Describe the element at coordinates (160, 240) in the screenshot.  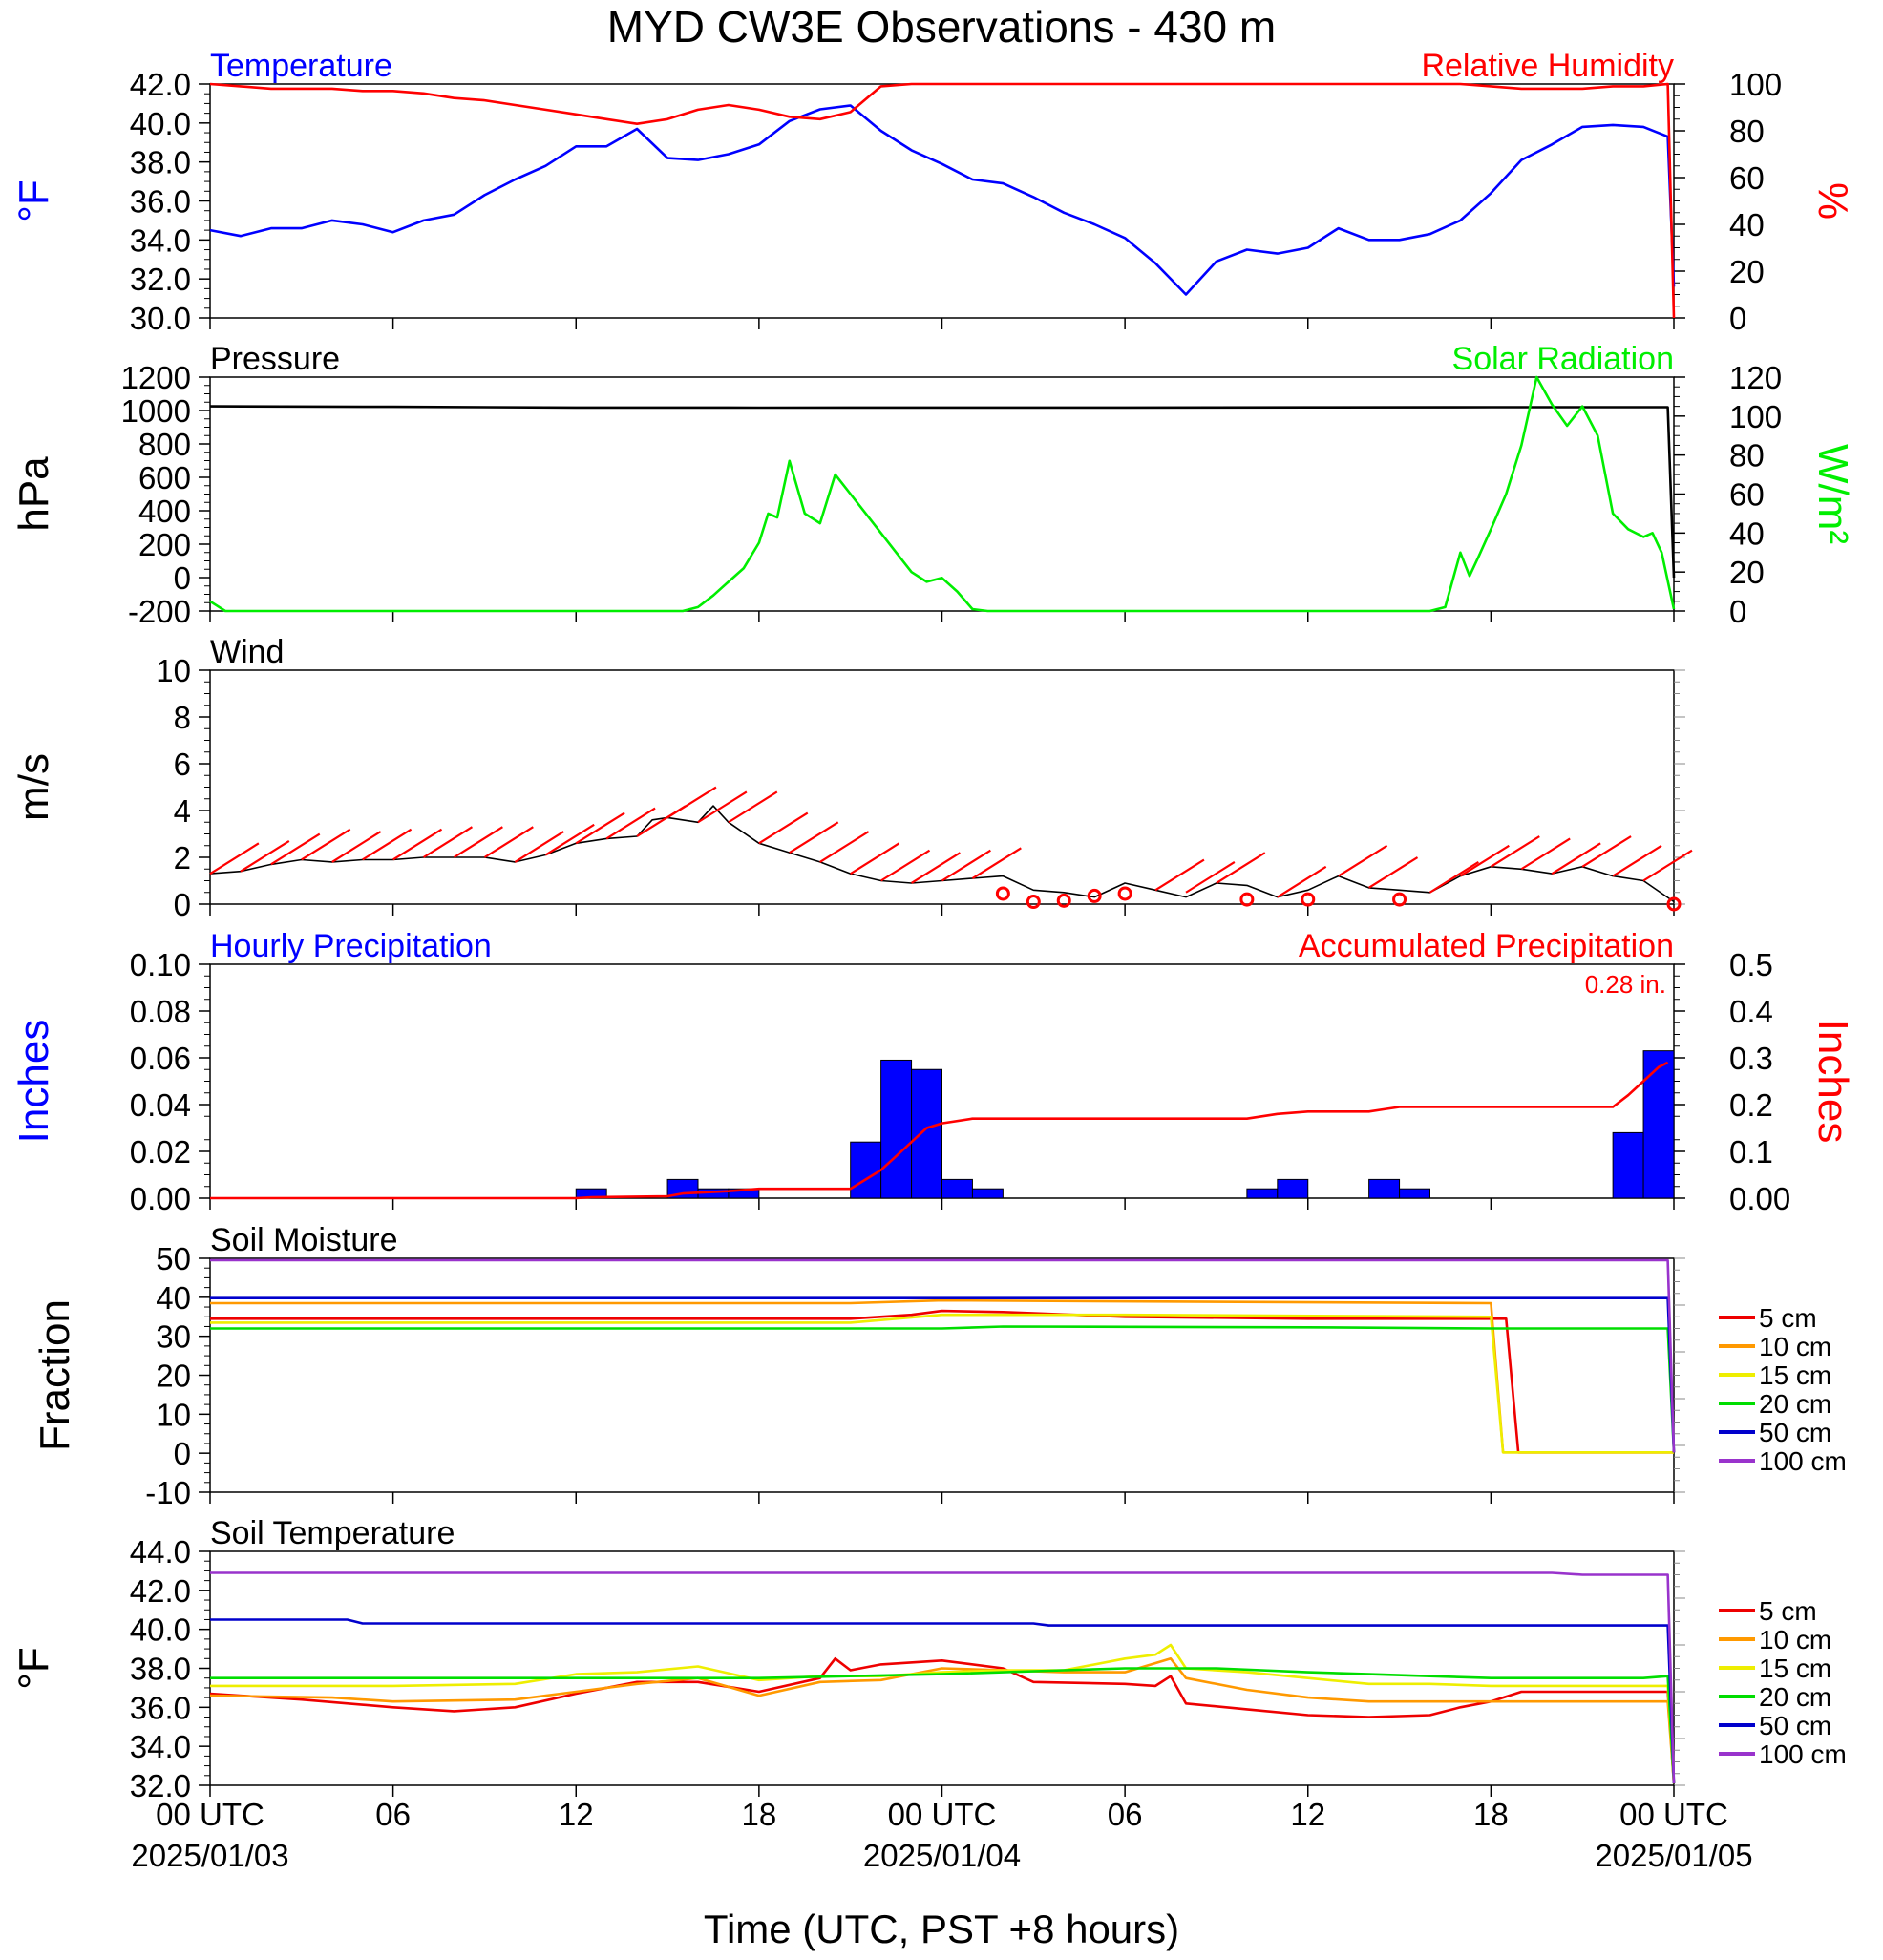
I see `left-tick-label: 34.0` at that location.